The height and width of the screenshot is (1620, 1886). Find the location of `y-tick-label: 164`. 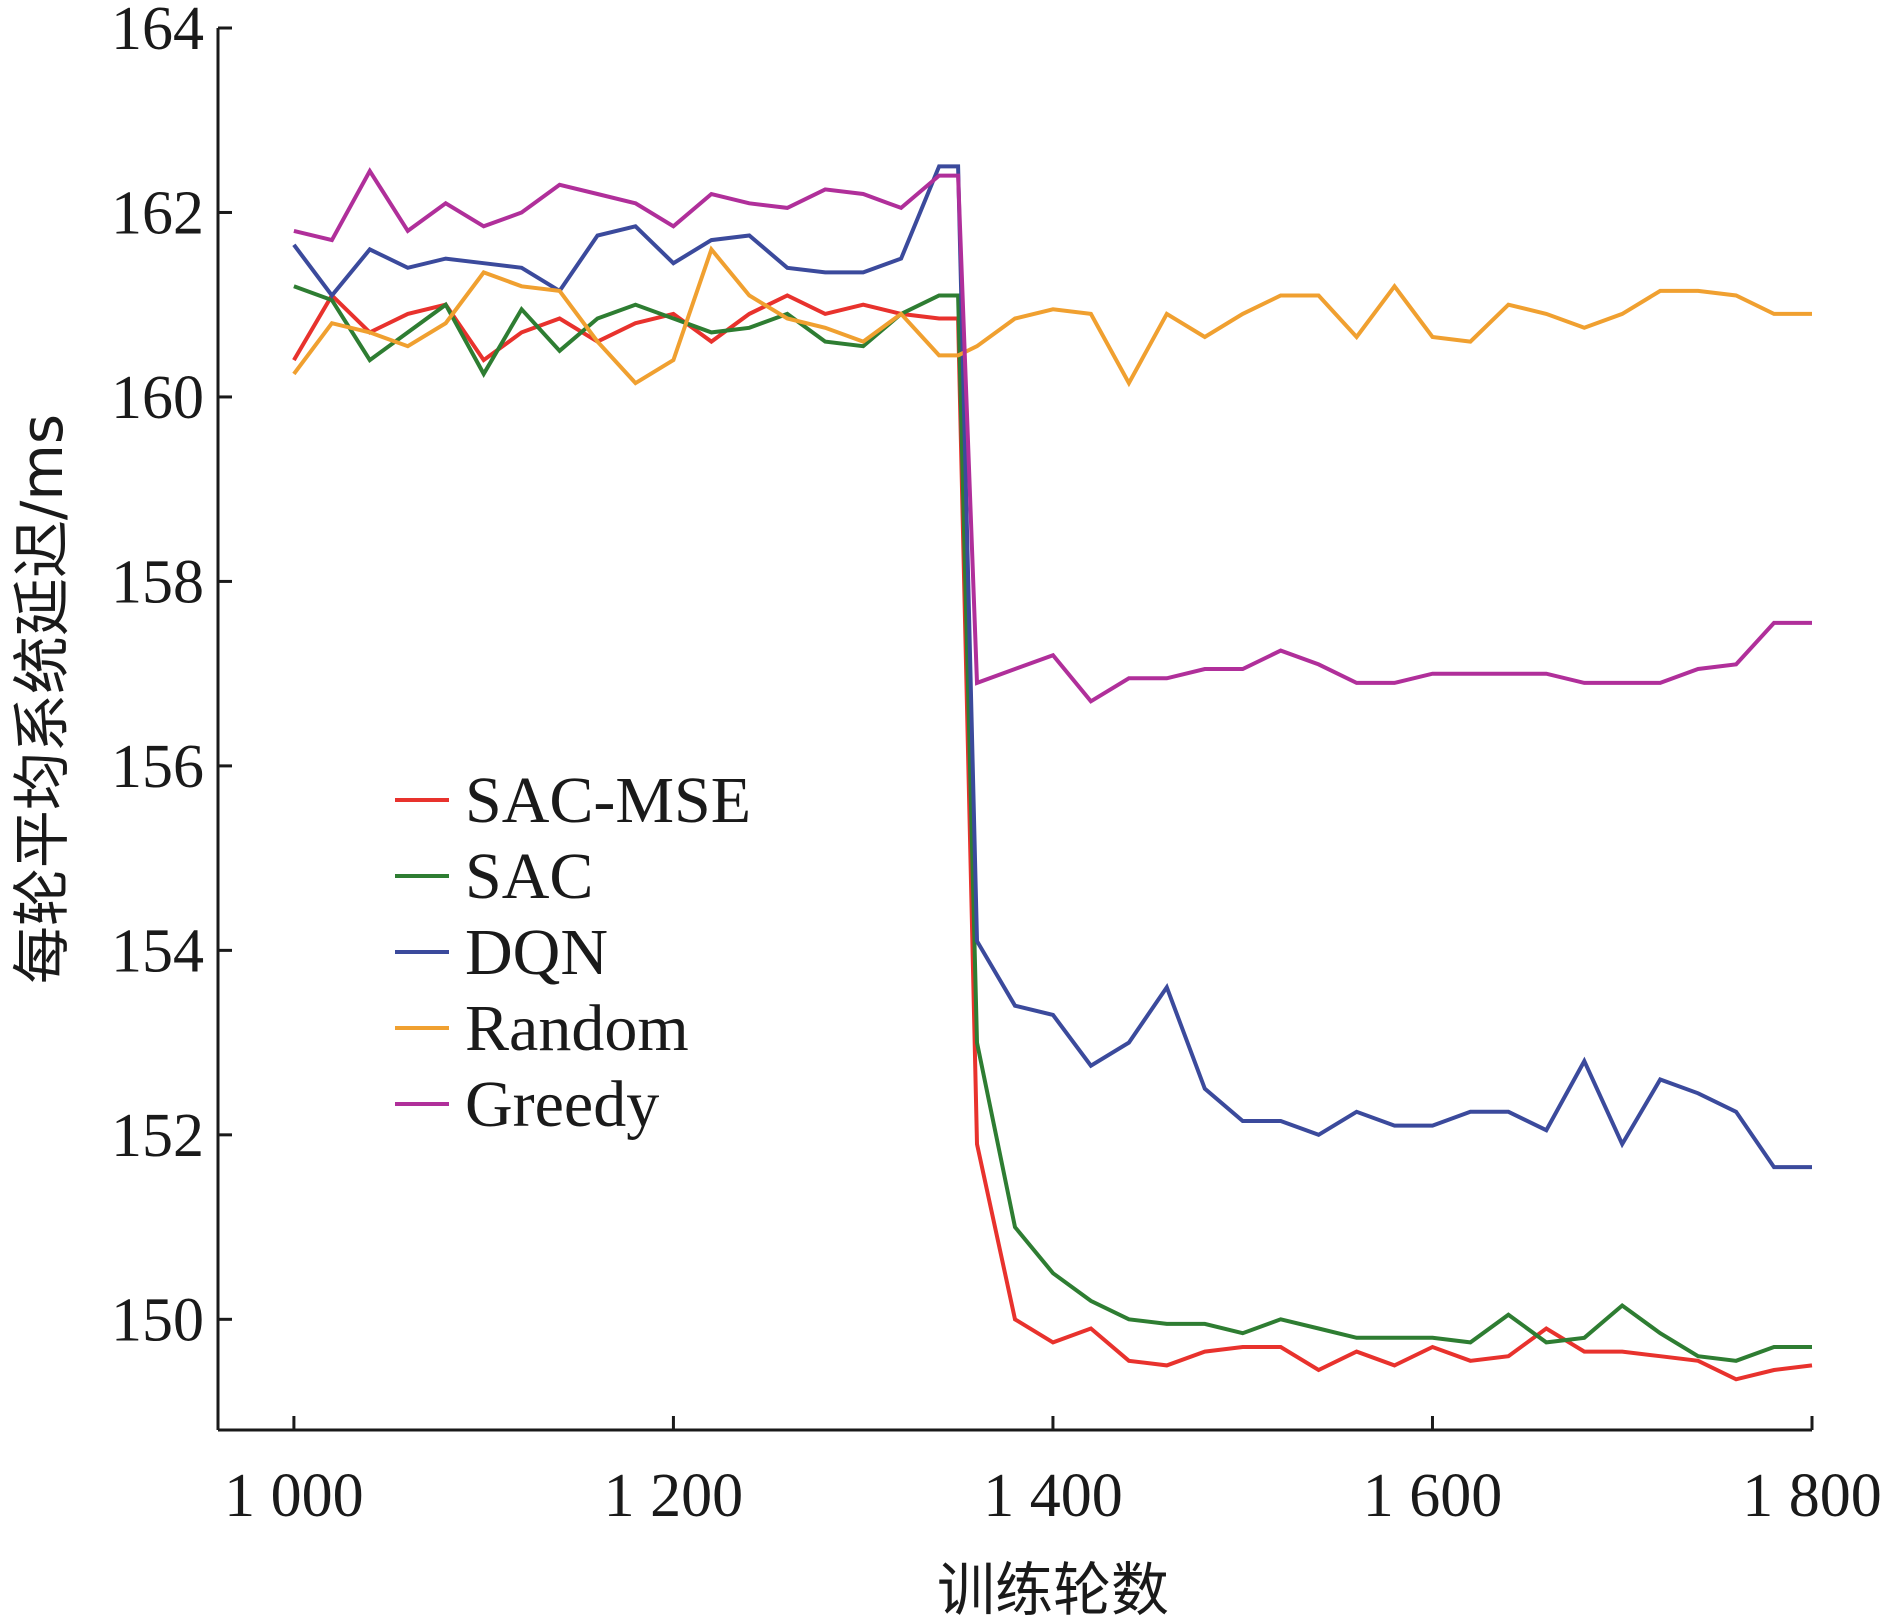

y-tick-label: 164 is located at coordinates (157, 31).